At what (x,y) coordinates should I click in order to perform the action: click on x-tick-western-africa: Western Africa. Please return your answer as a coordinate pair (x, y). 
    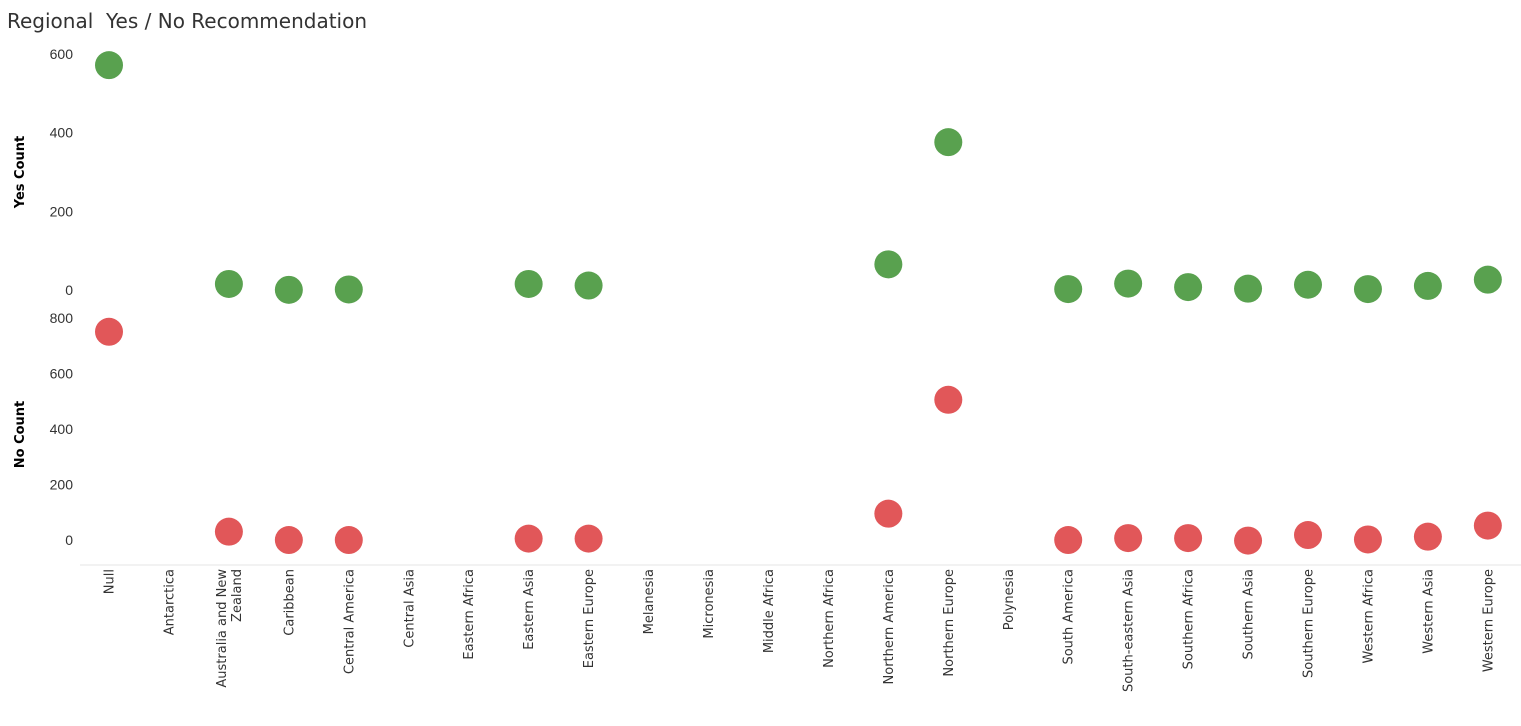
    Looking at the image, I should click on (1368, 616).